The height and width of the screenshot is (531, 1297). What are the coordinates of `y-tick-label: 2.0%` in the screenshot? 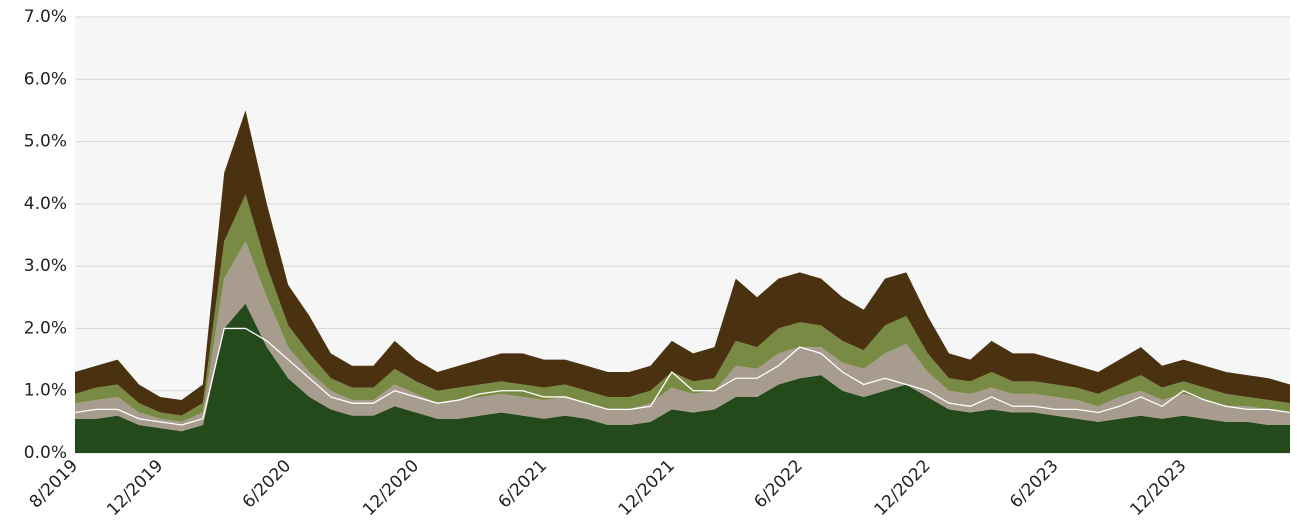 It's located at (45, 328).